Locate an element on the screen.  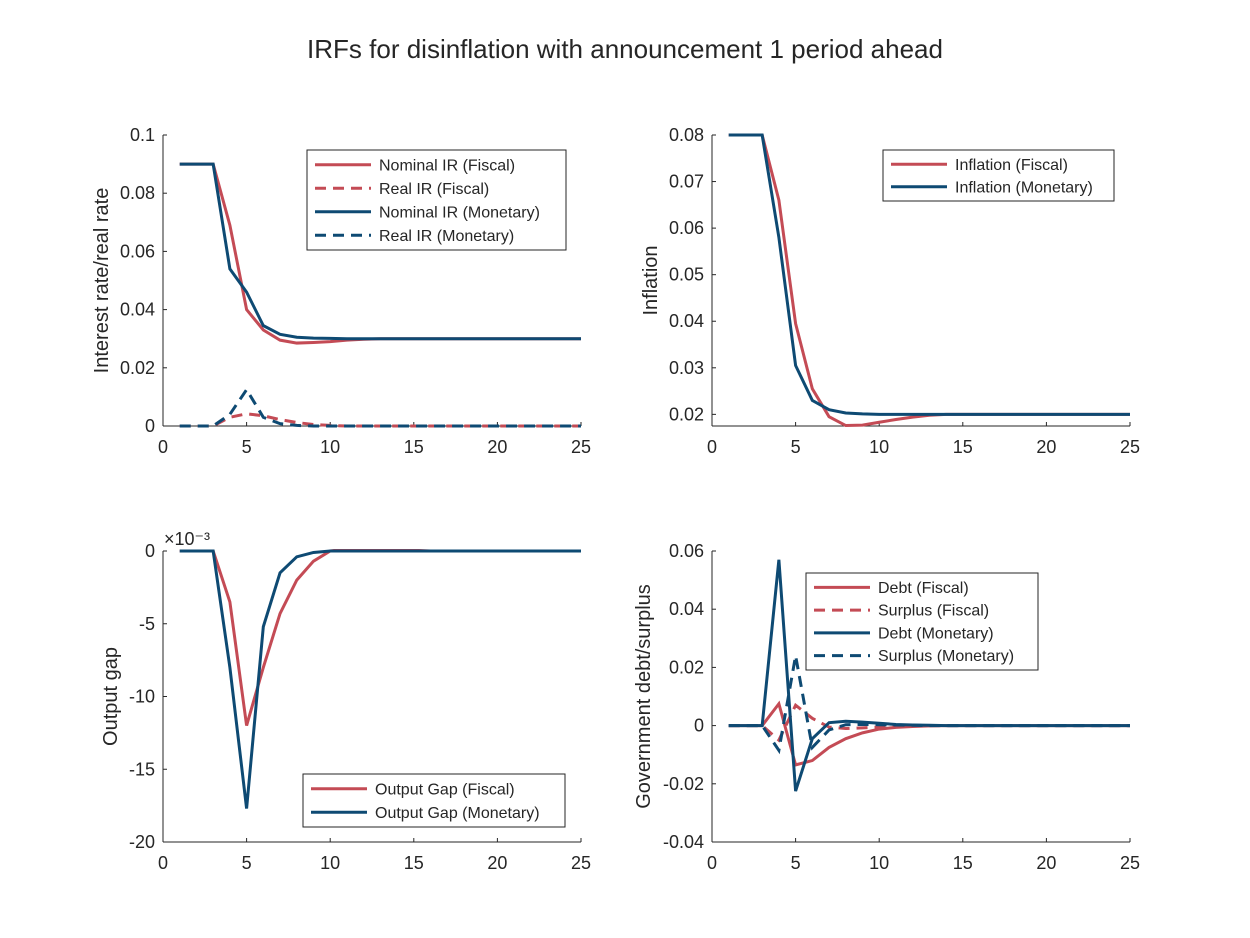
y-tick-label: 0.03 is located at coordinates (686, 368).